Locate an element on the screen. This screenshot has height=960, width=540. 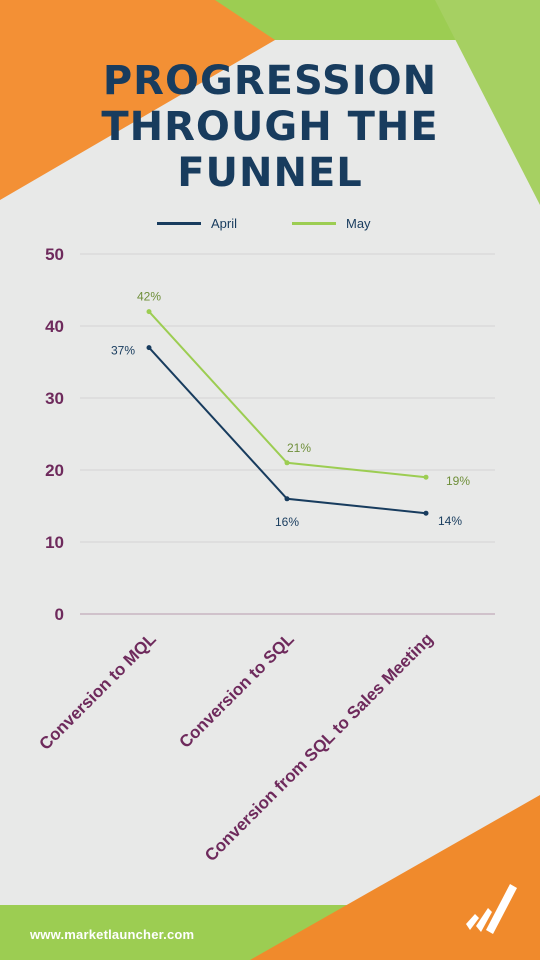
bottom-right-orange-shape is located at coordinates (395, 877).